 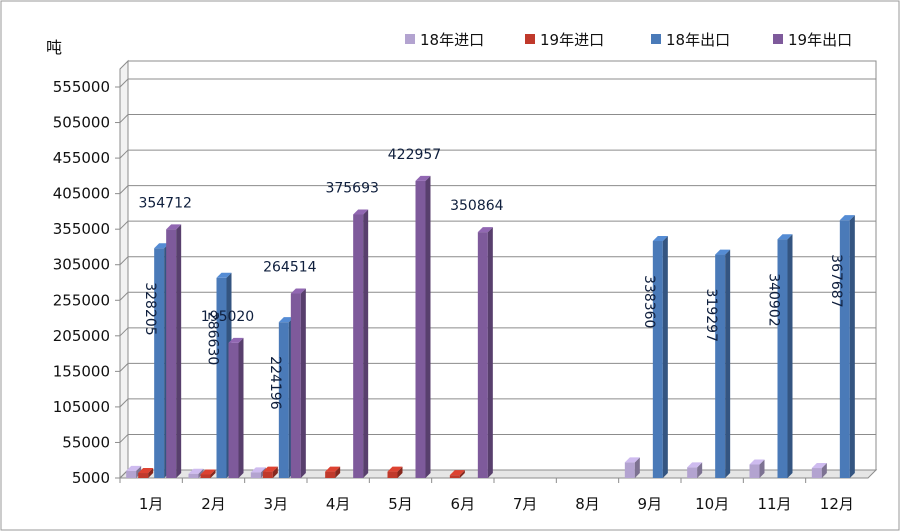 What do you see at coordinates (837, 504) in the screenshot?
I see `x-category-label: 12月` at bounding box center [837, 504].